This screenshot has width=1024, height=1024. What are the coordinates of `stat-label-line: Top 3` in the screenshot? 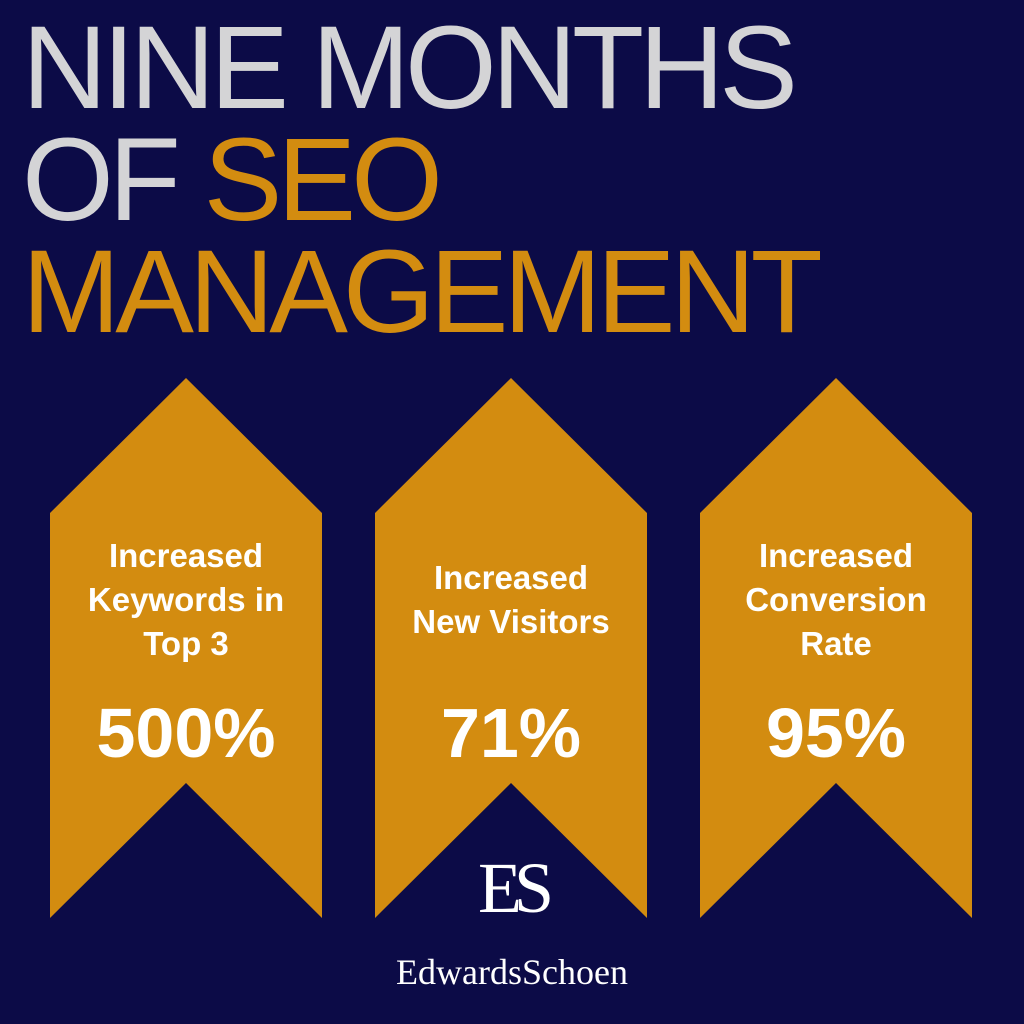 It's located at (186, 643).